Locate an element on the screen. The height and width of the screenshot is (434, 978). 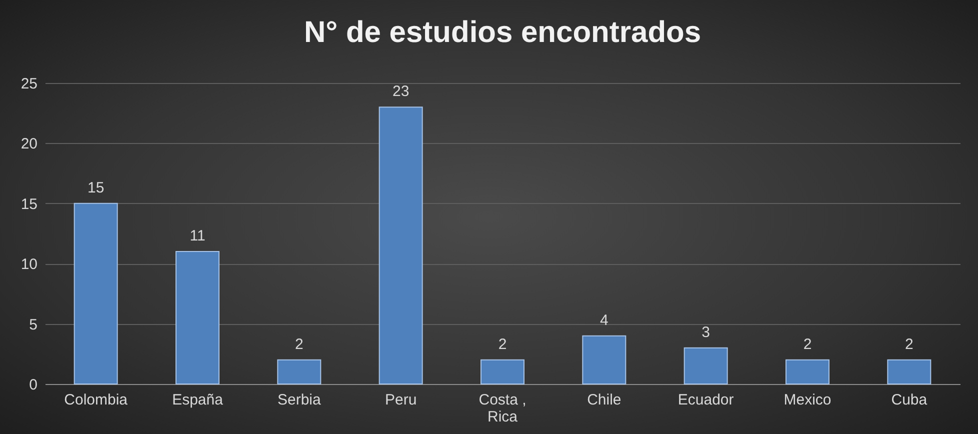
x-tick-label: Mexico is located at coordinates (808, 400).